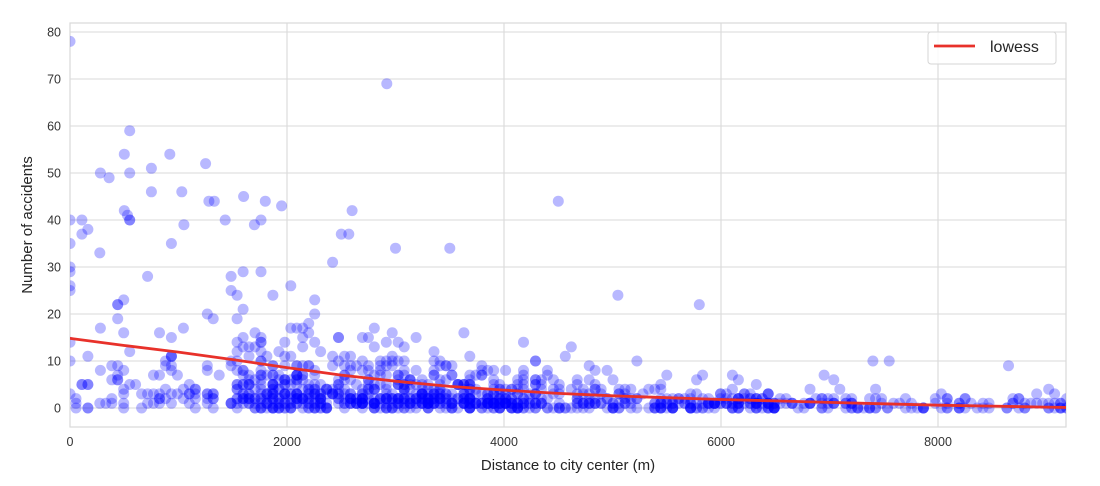 The width and height of the screenshot is (1100, 486). I want to click on y-axis-label: Number of accidents, so click(27, 225).